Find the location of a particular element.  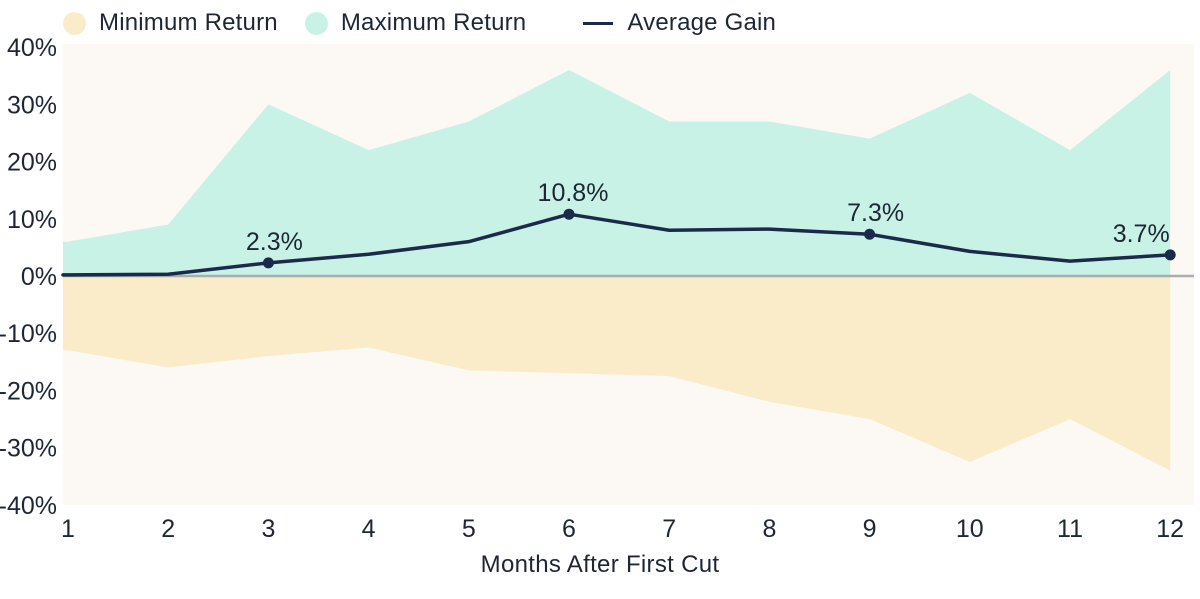

y-axis-tick-label: -10% is located at coordinates (28, 334).